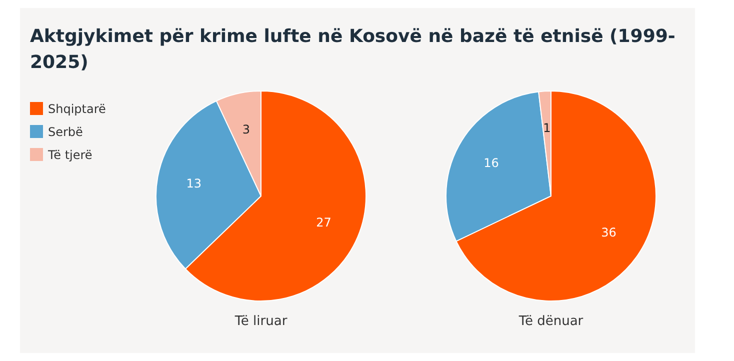  What do you see at coordinates (491, 163) in the screenshot?
I see `data-label: 16` at bounding box center [491, 163].